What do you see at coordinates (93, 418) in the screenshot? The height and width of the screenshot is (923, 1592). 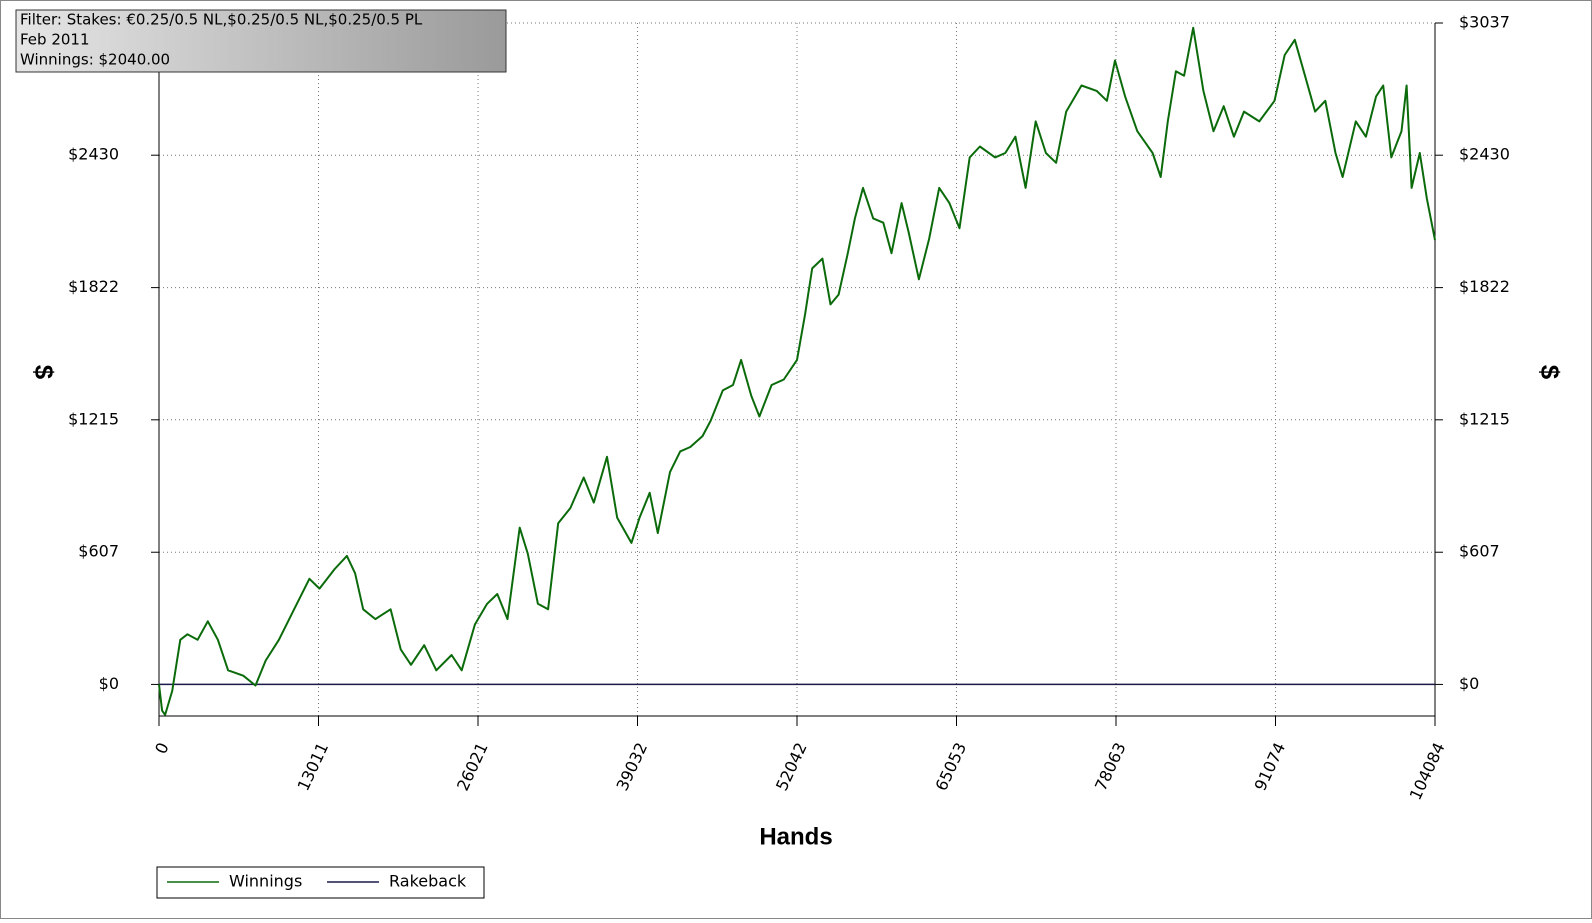 I see `y-tick-label: $1215` at bounding box center [93, 418].